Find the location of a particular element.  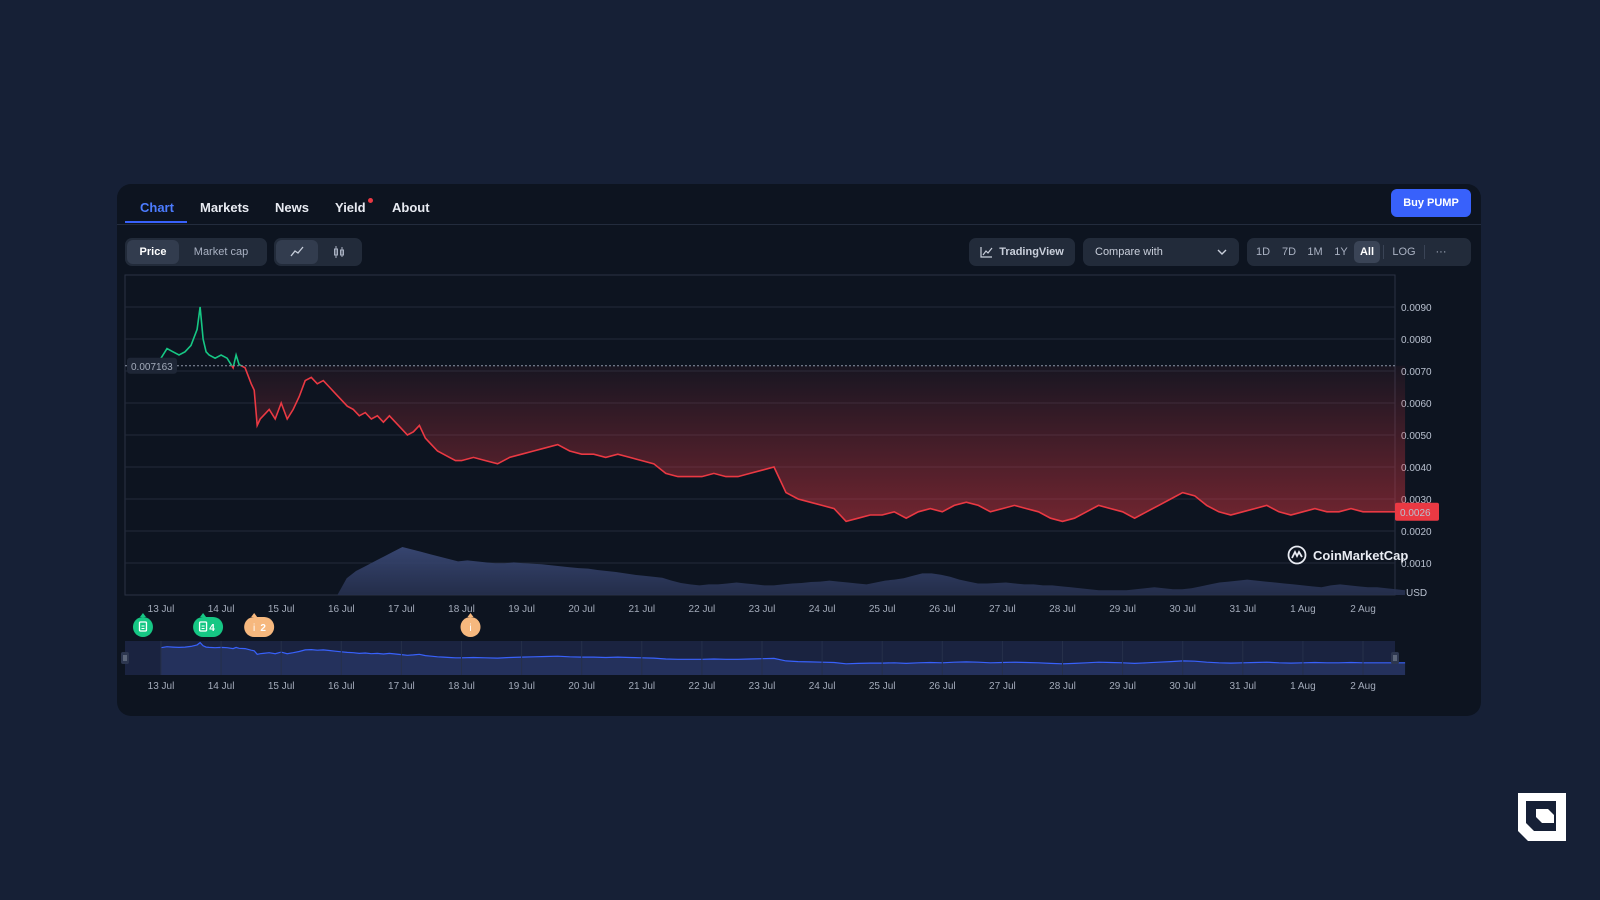

x-tick-label: 21 Jul is located at coordinates (641, 609).